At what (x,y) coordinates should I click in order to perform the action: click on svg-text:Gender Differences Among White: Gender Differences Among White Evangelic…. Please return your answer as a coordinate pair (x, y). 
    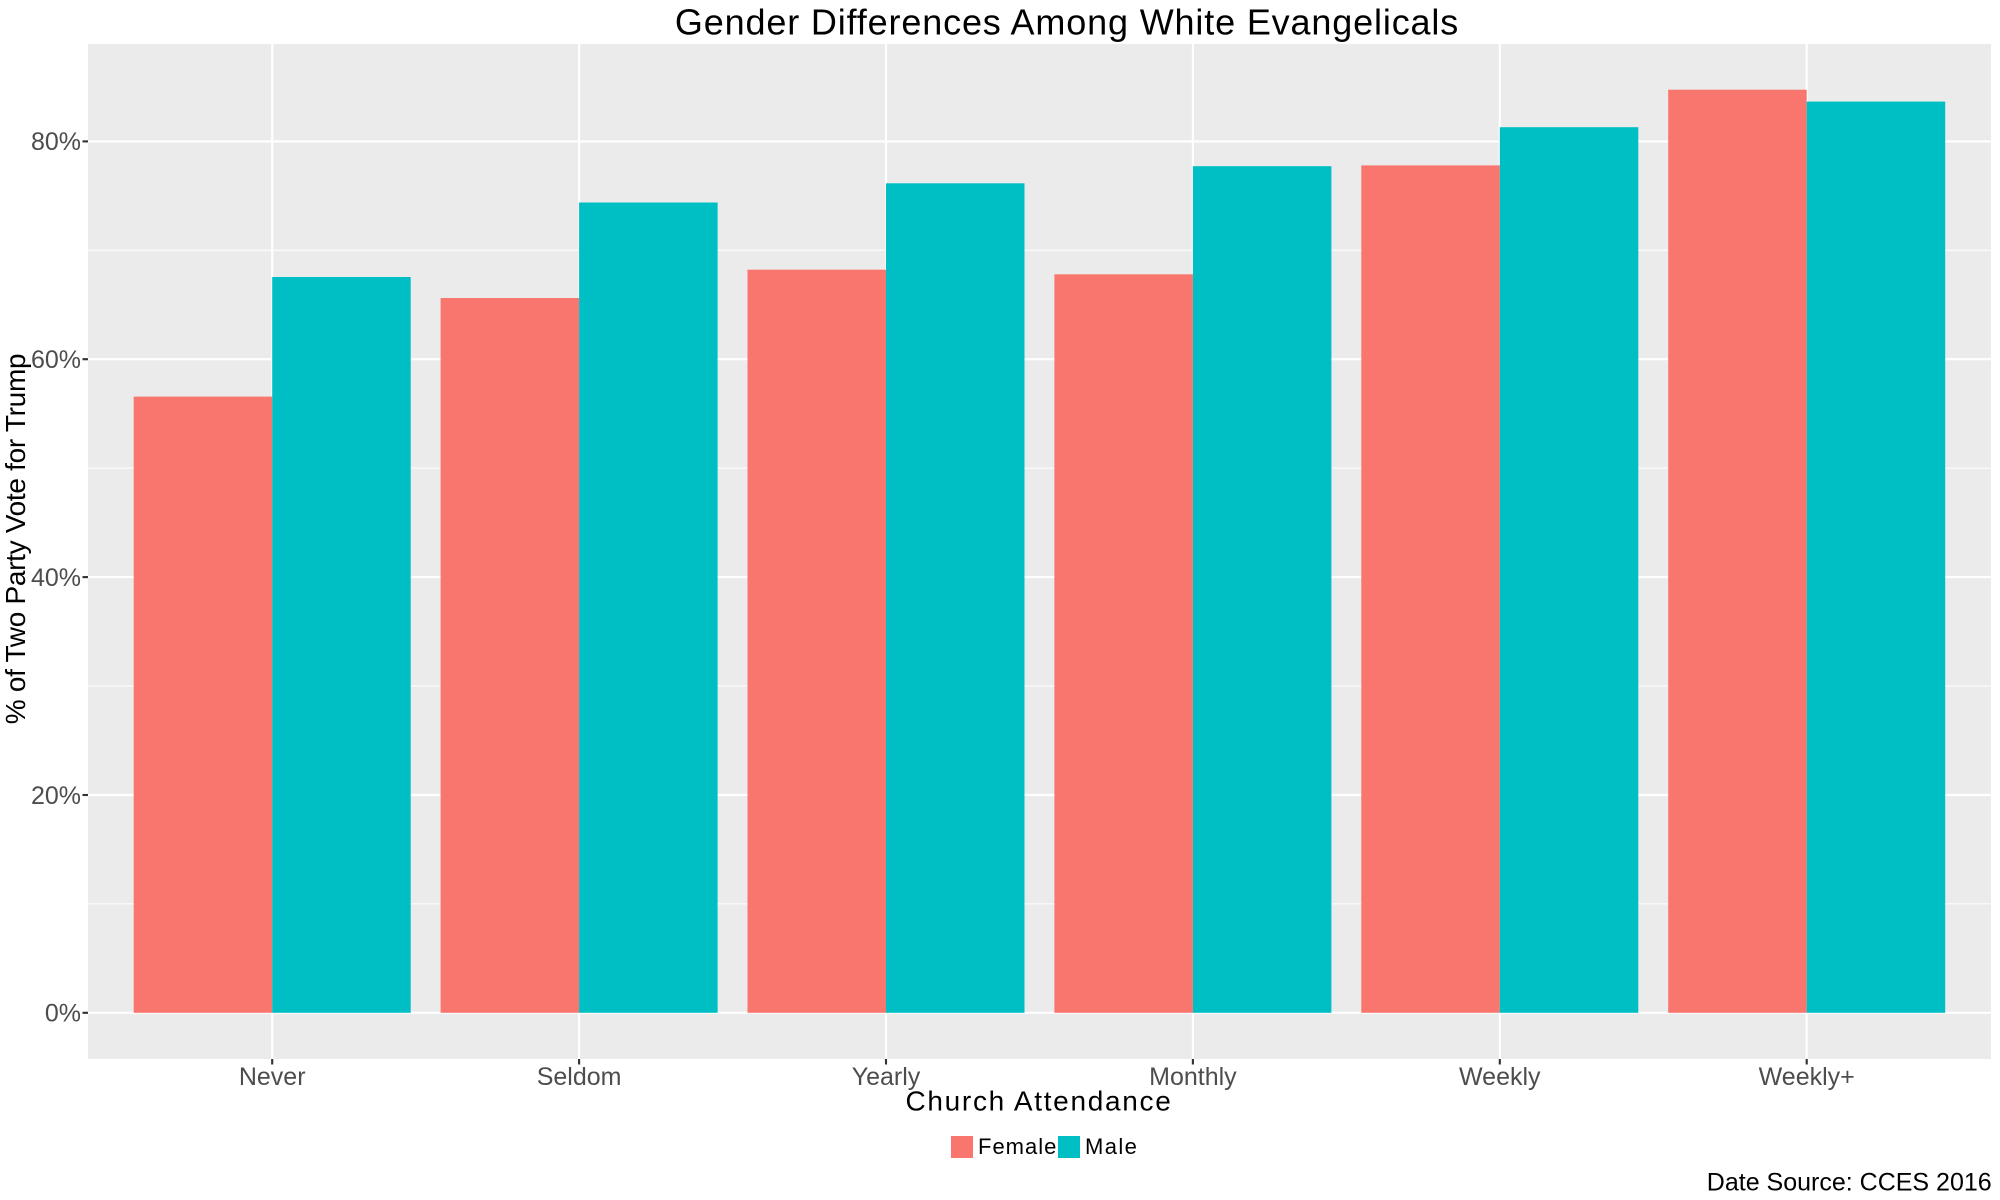
    Looking at the image, I should click on (1067, 22).